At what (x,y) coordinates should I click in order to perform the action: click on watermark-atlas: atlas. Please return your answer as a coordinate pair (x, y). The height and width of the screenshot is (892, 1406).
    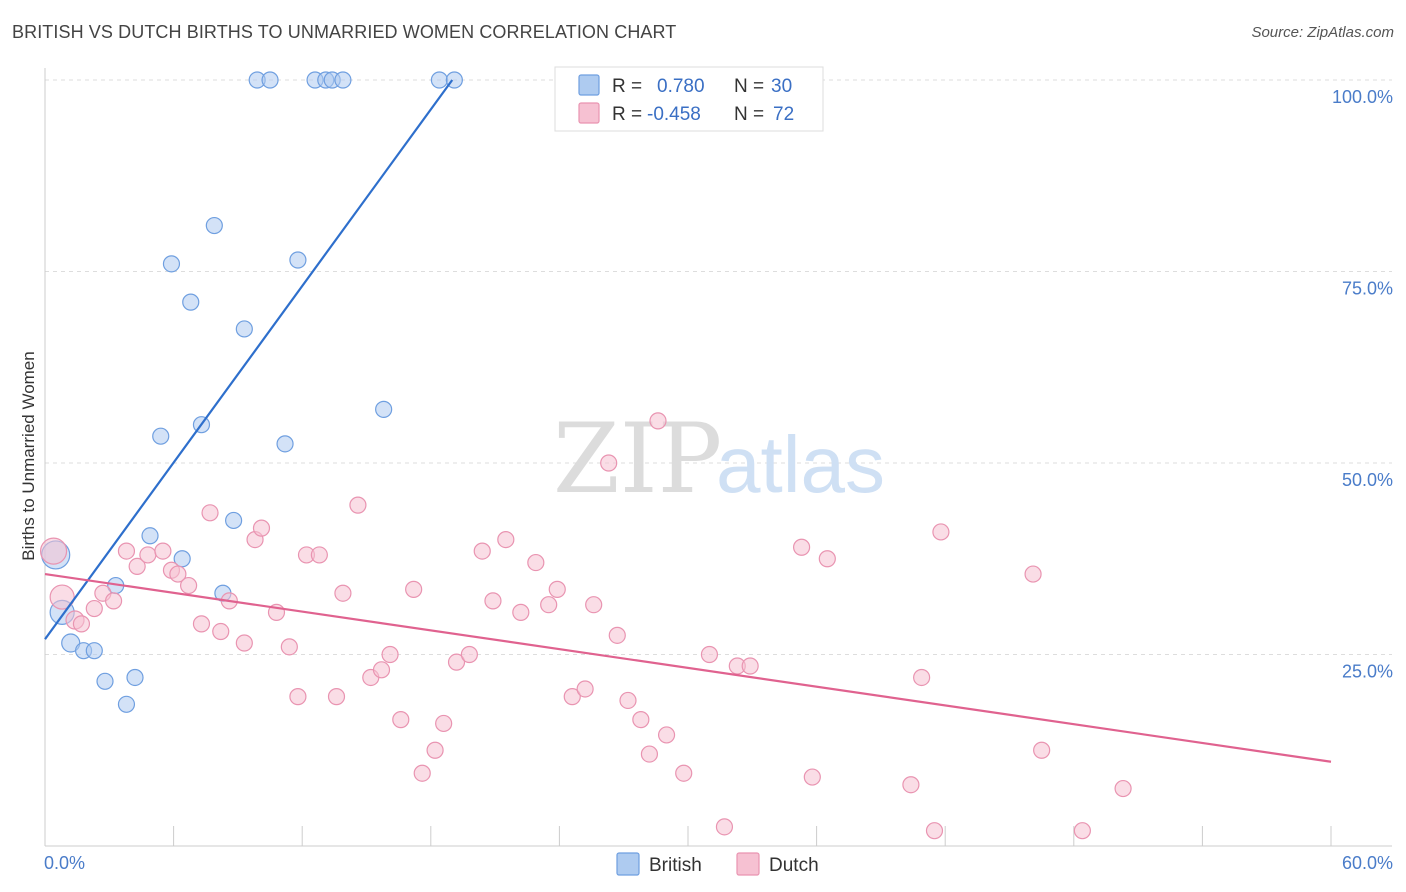
    Looking at the image, I should click on (800, 464).